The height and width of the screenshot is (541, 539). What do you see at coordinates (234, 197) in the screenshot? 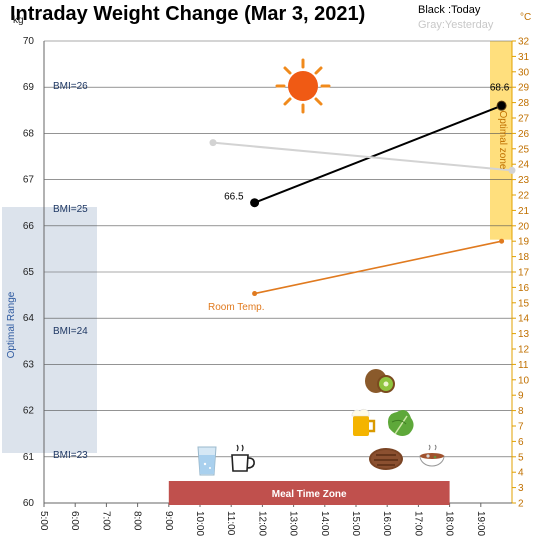
I see `data-label: 66.5` at bounding box center [234, 197].